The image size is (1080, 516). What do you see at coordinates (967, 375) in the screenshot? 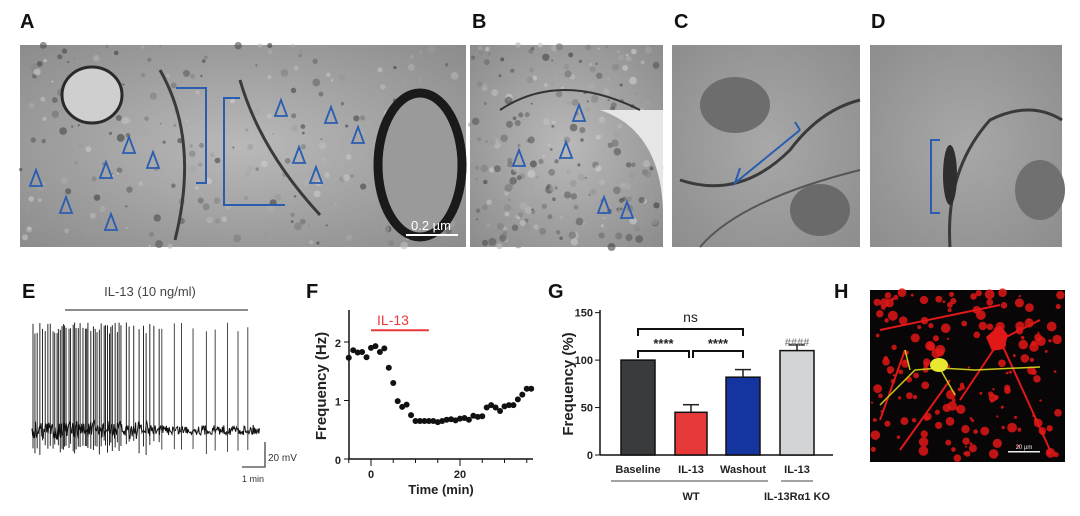
I see `confocal-image-h: 20 µm` at bounding box center [967, 375].